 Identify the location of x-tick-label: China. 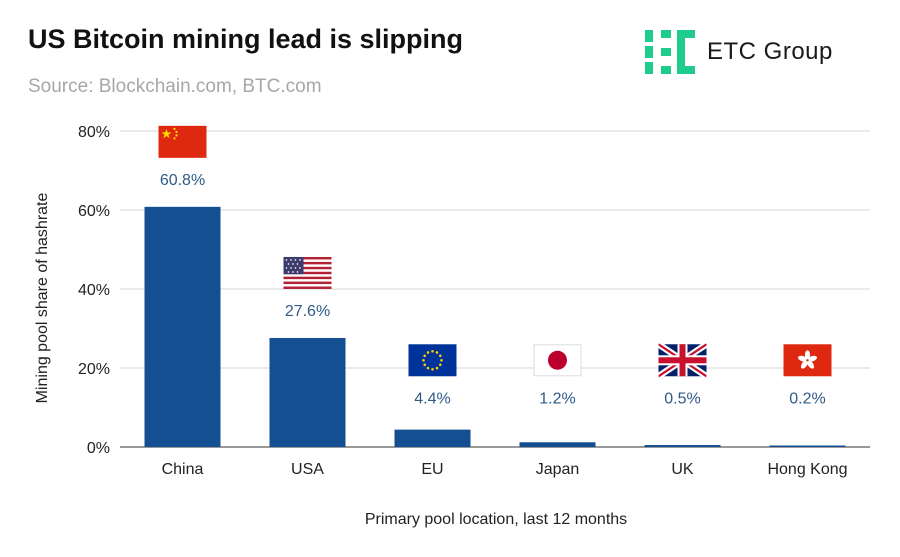
(183, 469).